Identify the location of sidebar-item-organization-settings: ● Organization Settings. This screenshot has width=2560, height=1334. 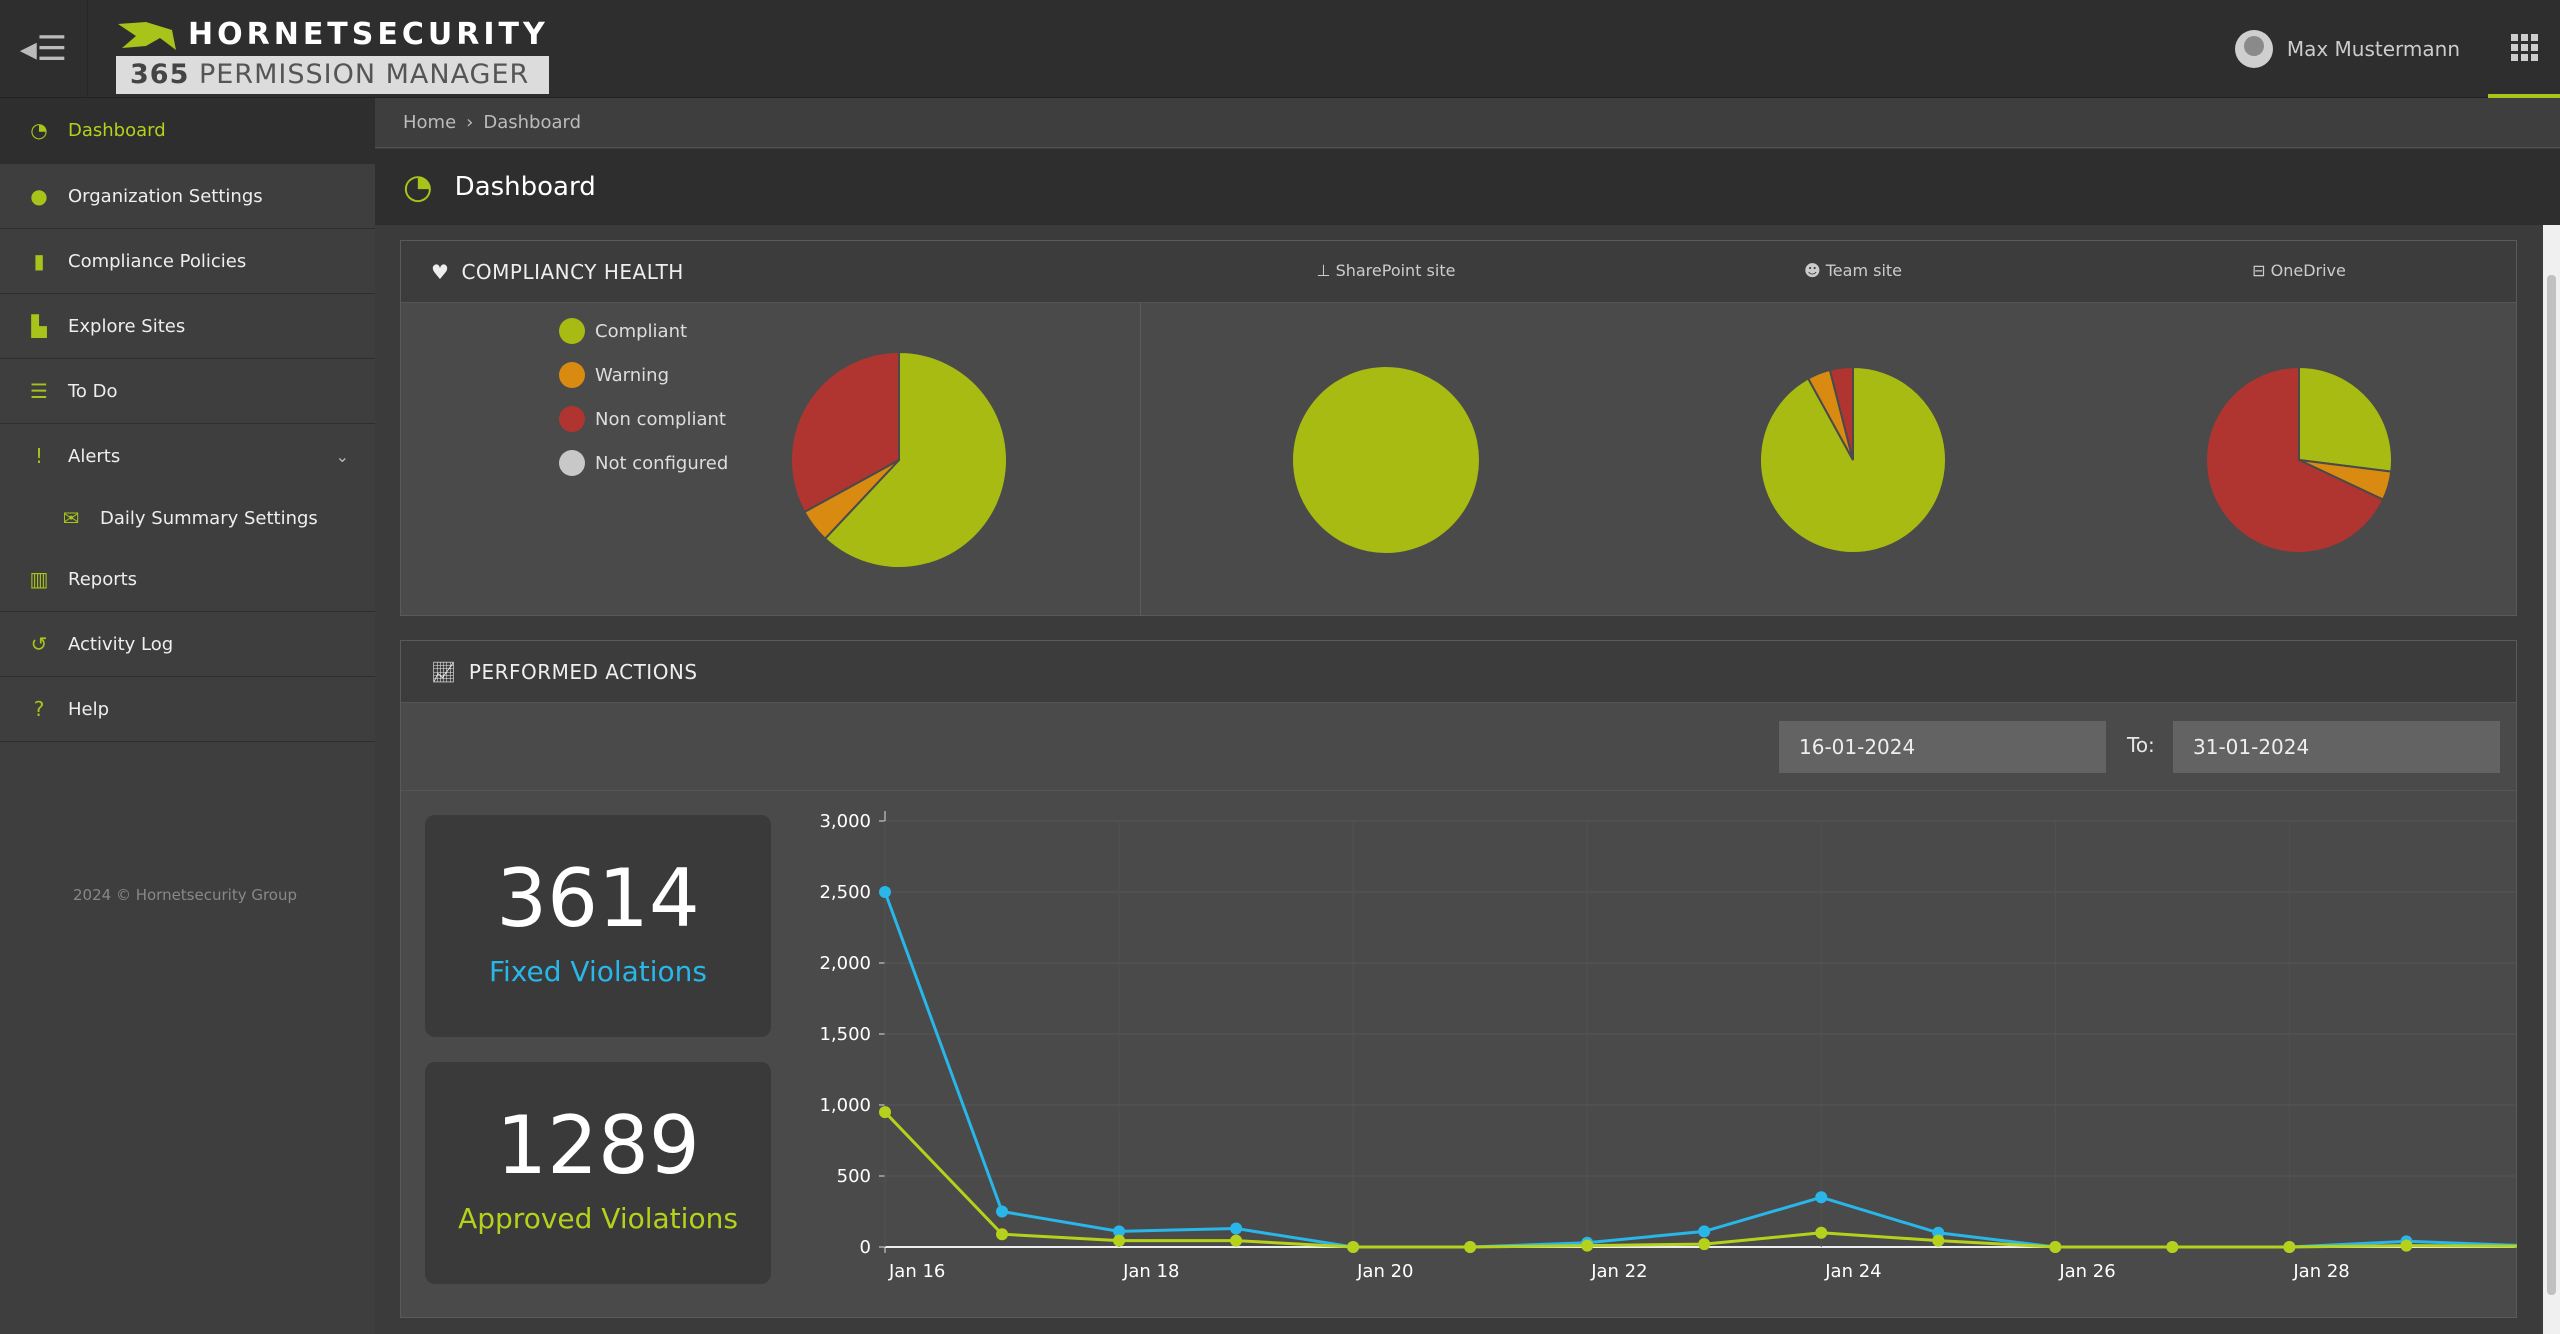
(187, 196).